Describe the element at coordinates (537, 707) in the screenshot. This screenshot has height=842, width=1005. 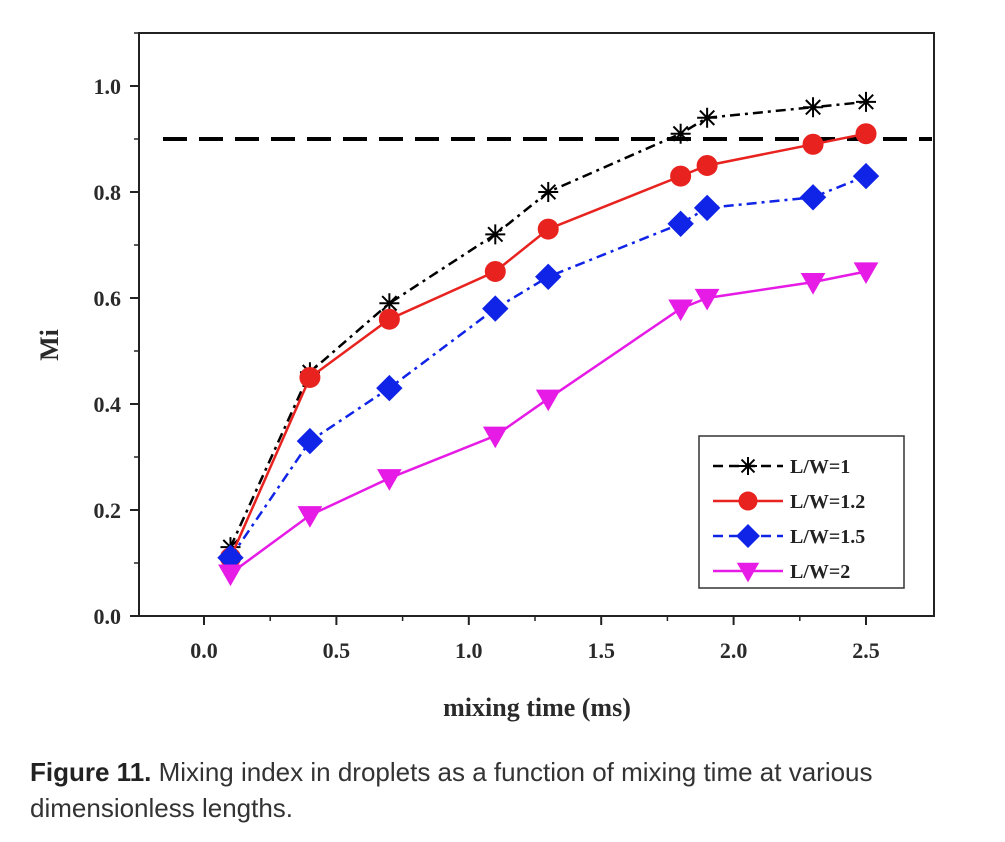
I see `x-axis-title: mixing time (ms)` at that location.